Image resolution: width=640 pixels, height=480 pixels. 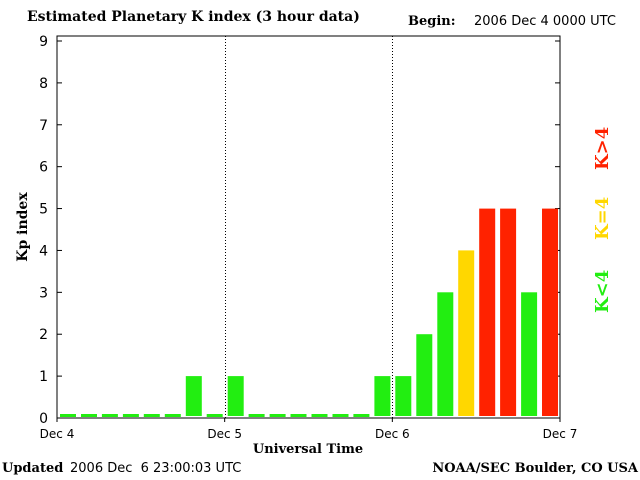 I want to click on y-axis-label: Kp index, so click(x=23, y=227).